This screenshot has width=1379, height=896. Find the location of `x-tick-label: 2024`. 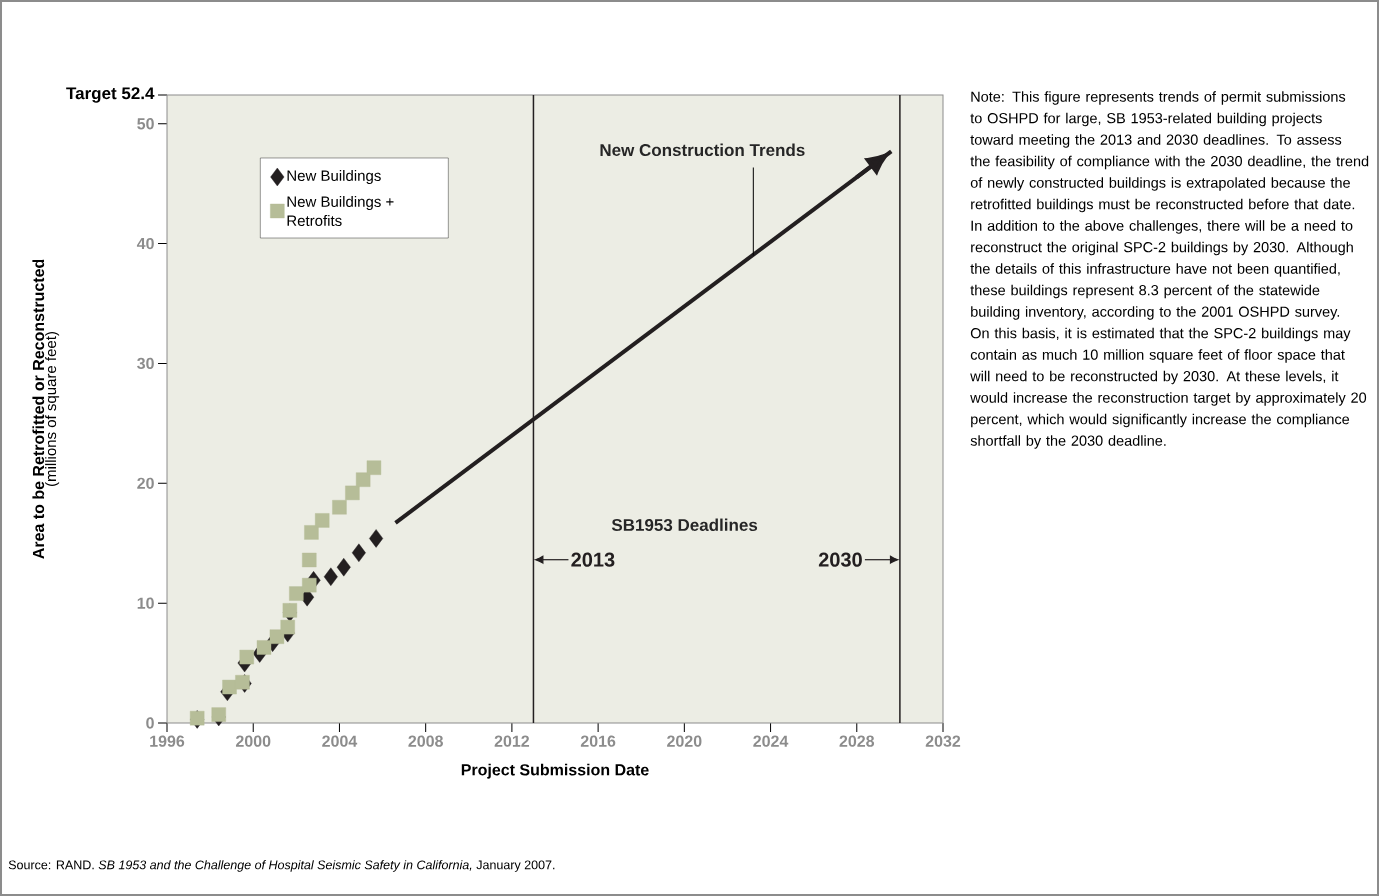

x-tick-label: 2024 is located at coordinates (771, 741).